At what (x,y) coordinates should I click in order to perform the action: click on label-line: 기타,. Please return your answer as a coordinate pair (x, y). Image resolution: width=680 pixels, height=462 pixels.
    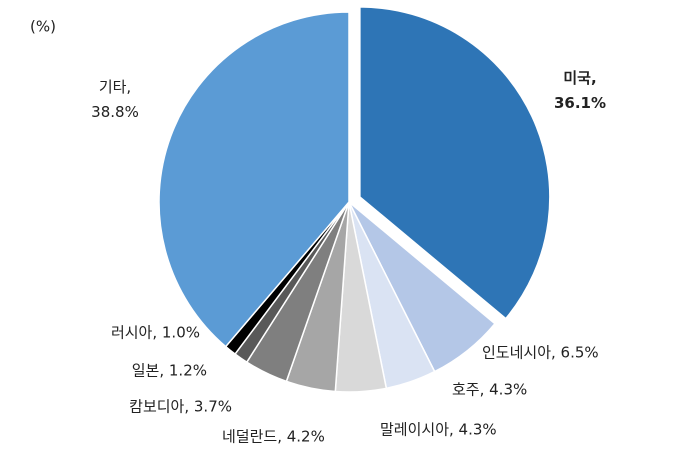
    Looking at the image, I should click on (115, 87).